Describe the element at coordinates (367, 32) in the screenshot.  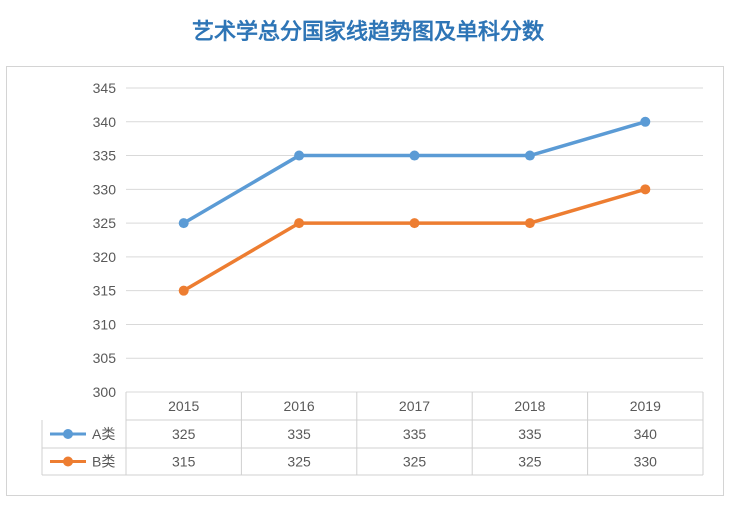
I see `chart-title: 艺术学总分国家线趋势图及单科分数` at that location.